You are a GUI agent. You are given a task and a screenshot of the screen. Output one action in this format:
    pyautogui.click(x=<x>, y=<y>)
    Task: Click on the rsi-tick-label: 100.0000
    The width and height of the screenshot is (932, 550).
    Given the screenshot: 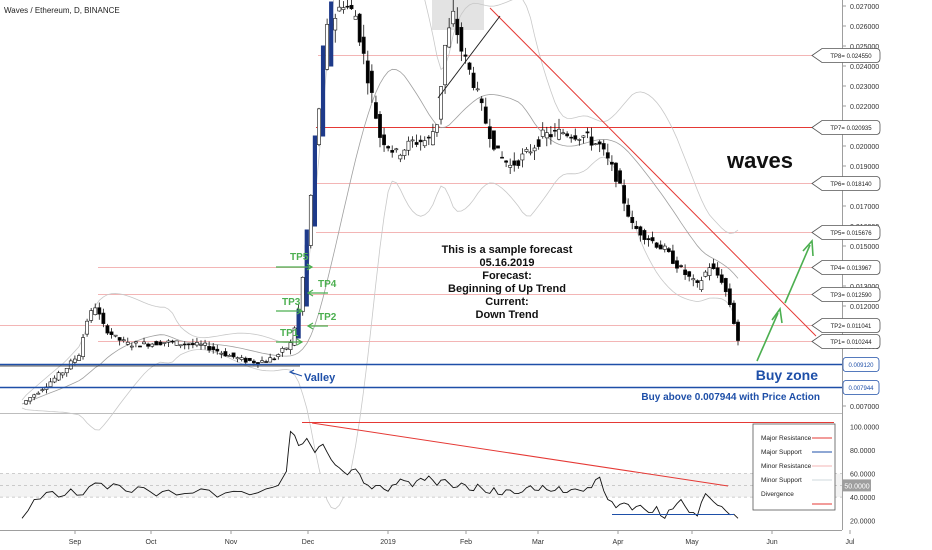 What is the action you would take?
    pyautogui.click(x=864, y=428)
    